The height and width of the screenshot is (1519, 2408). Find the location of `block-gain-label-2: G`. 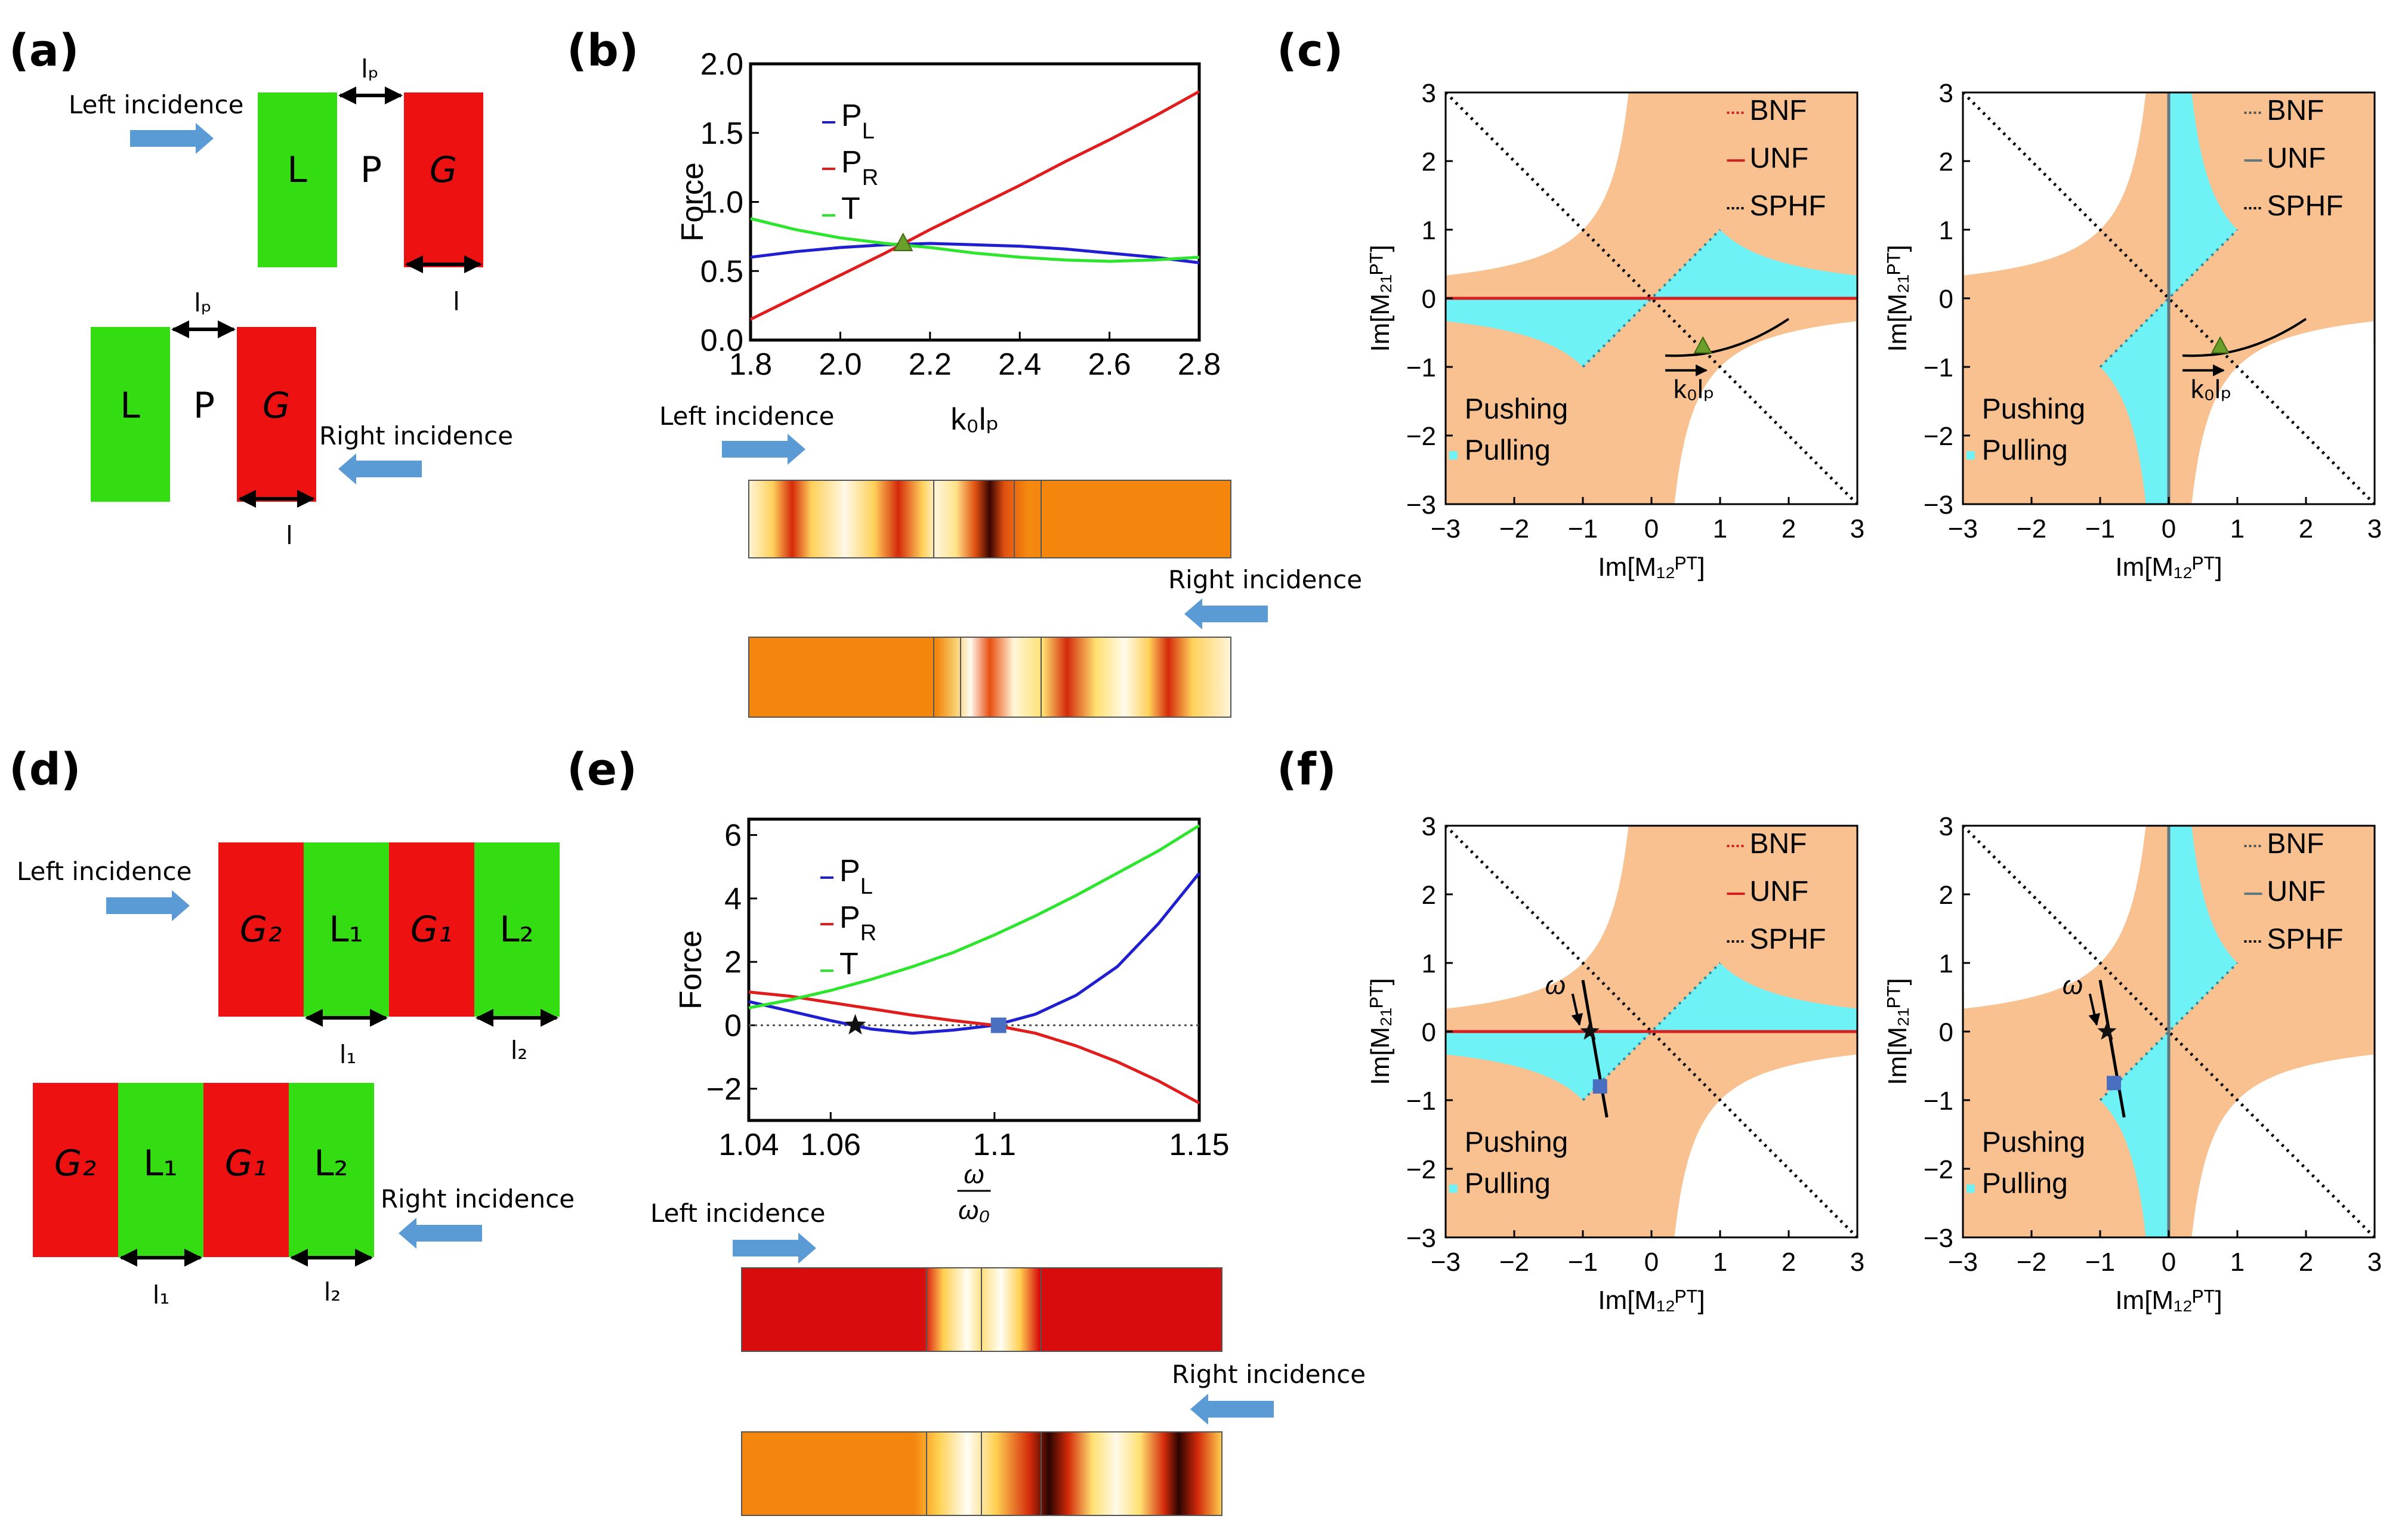

block-gain-label-2: G is located at coordinates (277, 406).